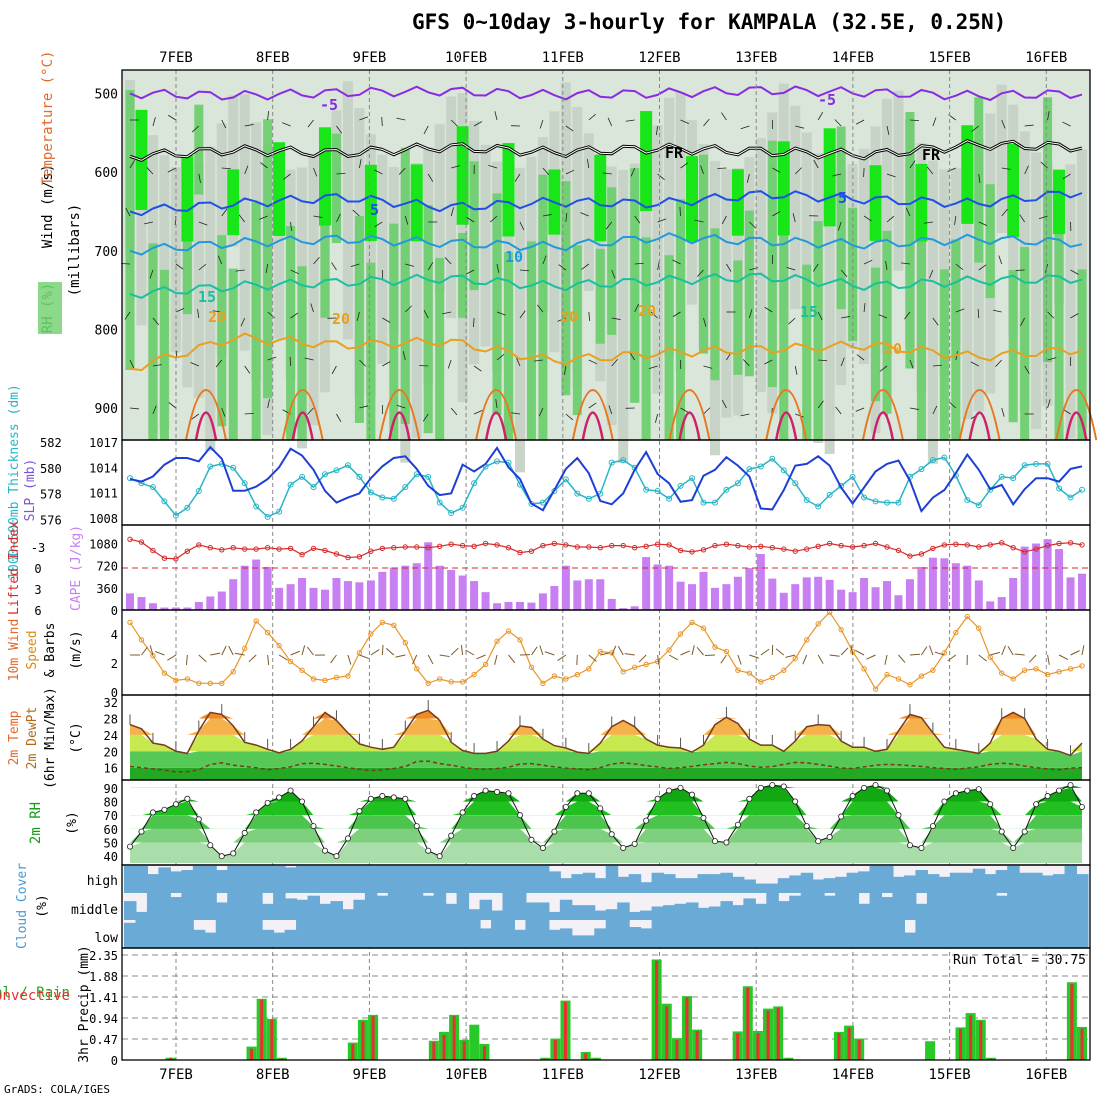 This screenshot has height=1100, width=1100. What do you see at coordinates (273, 1075) in the screenshot?
I see `x-tick-bottom: 8FEB` at bounding box center [273, 1075].